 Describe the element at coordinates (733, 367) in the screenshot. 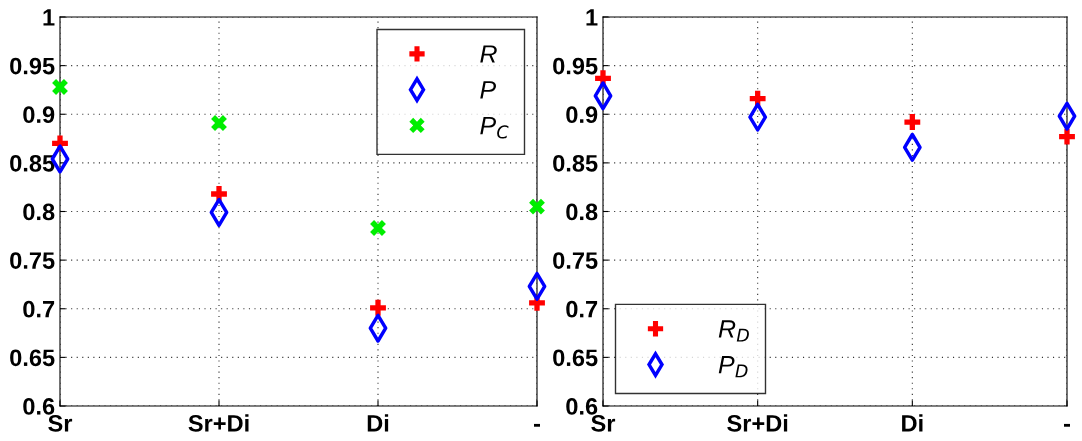

I see `legend-label: P$_{D}$` at that location.